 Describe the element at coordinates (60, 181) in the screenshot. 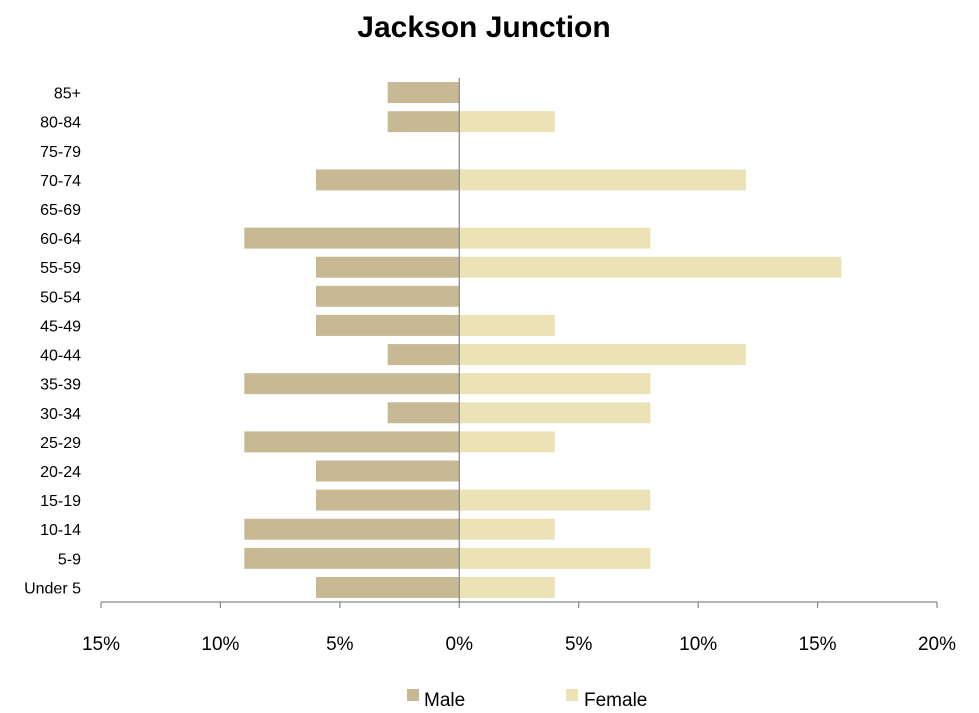

I see `category-label: 70-74` at that location.